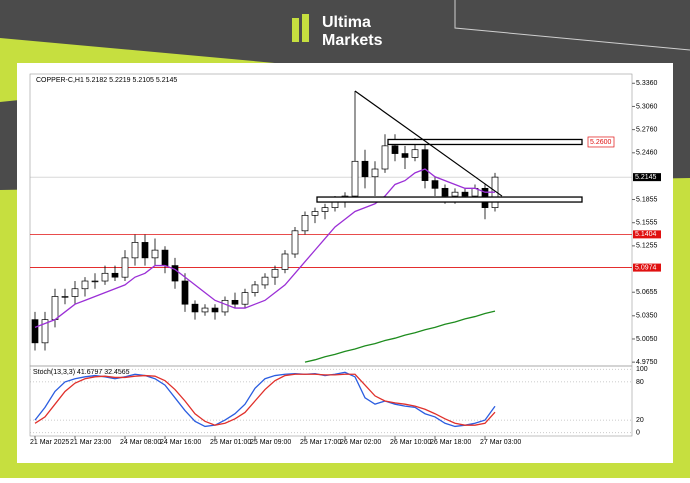 This screenshot has height=483, width=690. I want to click on indicator-title: Stoch(13,3,3) 41.6797 32.4565, so click(81, 372).